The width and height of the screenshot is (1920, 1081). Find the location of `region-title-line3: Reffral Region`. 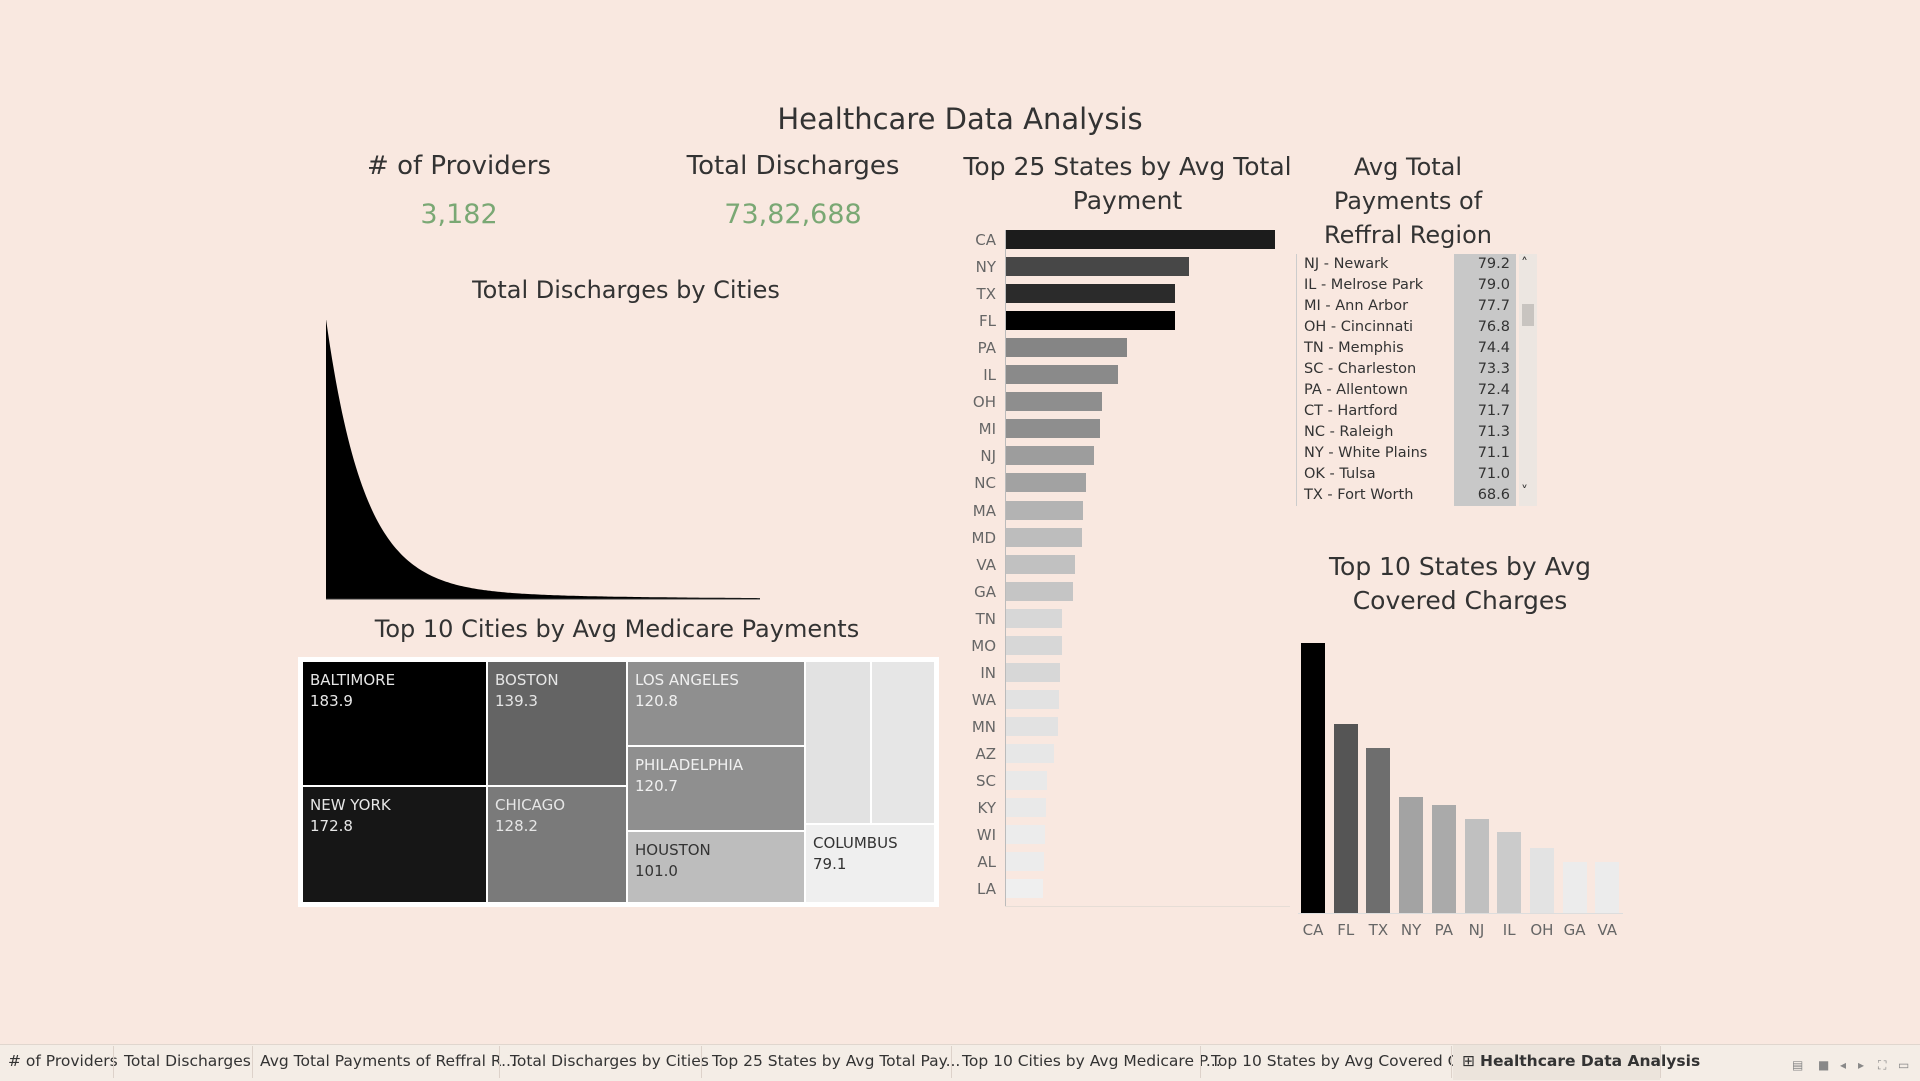

region-title-line3: Reffral Region is located at coordinates (1408, 235).